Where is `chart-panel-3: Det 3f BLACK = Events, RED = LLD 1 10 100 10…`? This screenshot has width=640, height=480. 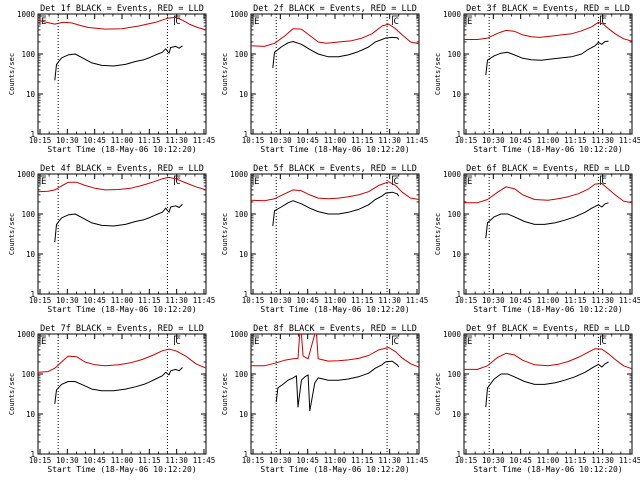 chart-panel-3: Det 3f BLACK = Events, RED = LLD 1 10 100 10… is located at coordinates (537, 79).